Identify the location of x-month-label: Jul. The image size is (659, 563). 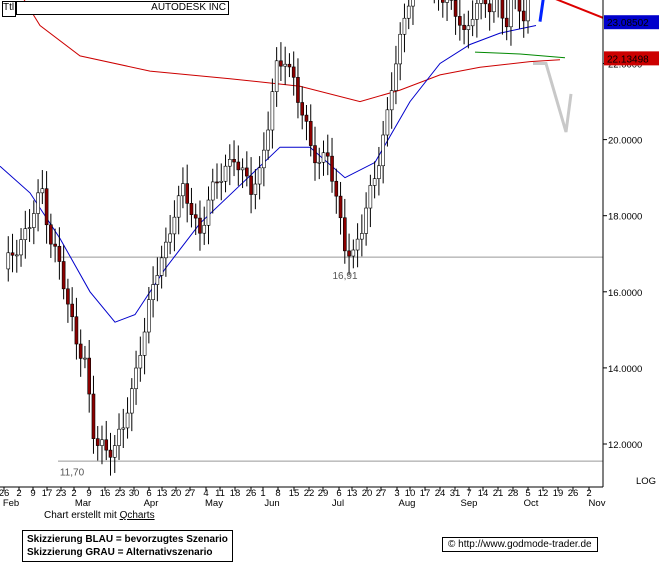
(338, 503).